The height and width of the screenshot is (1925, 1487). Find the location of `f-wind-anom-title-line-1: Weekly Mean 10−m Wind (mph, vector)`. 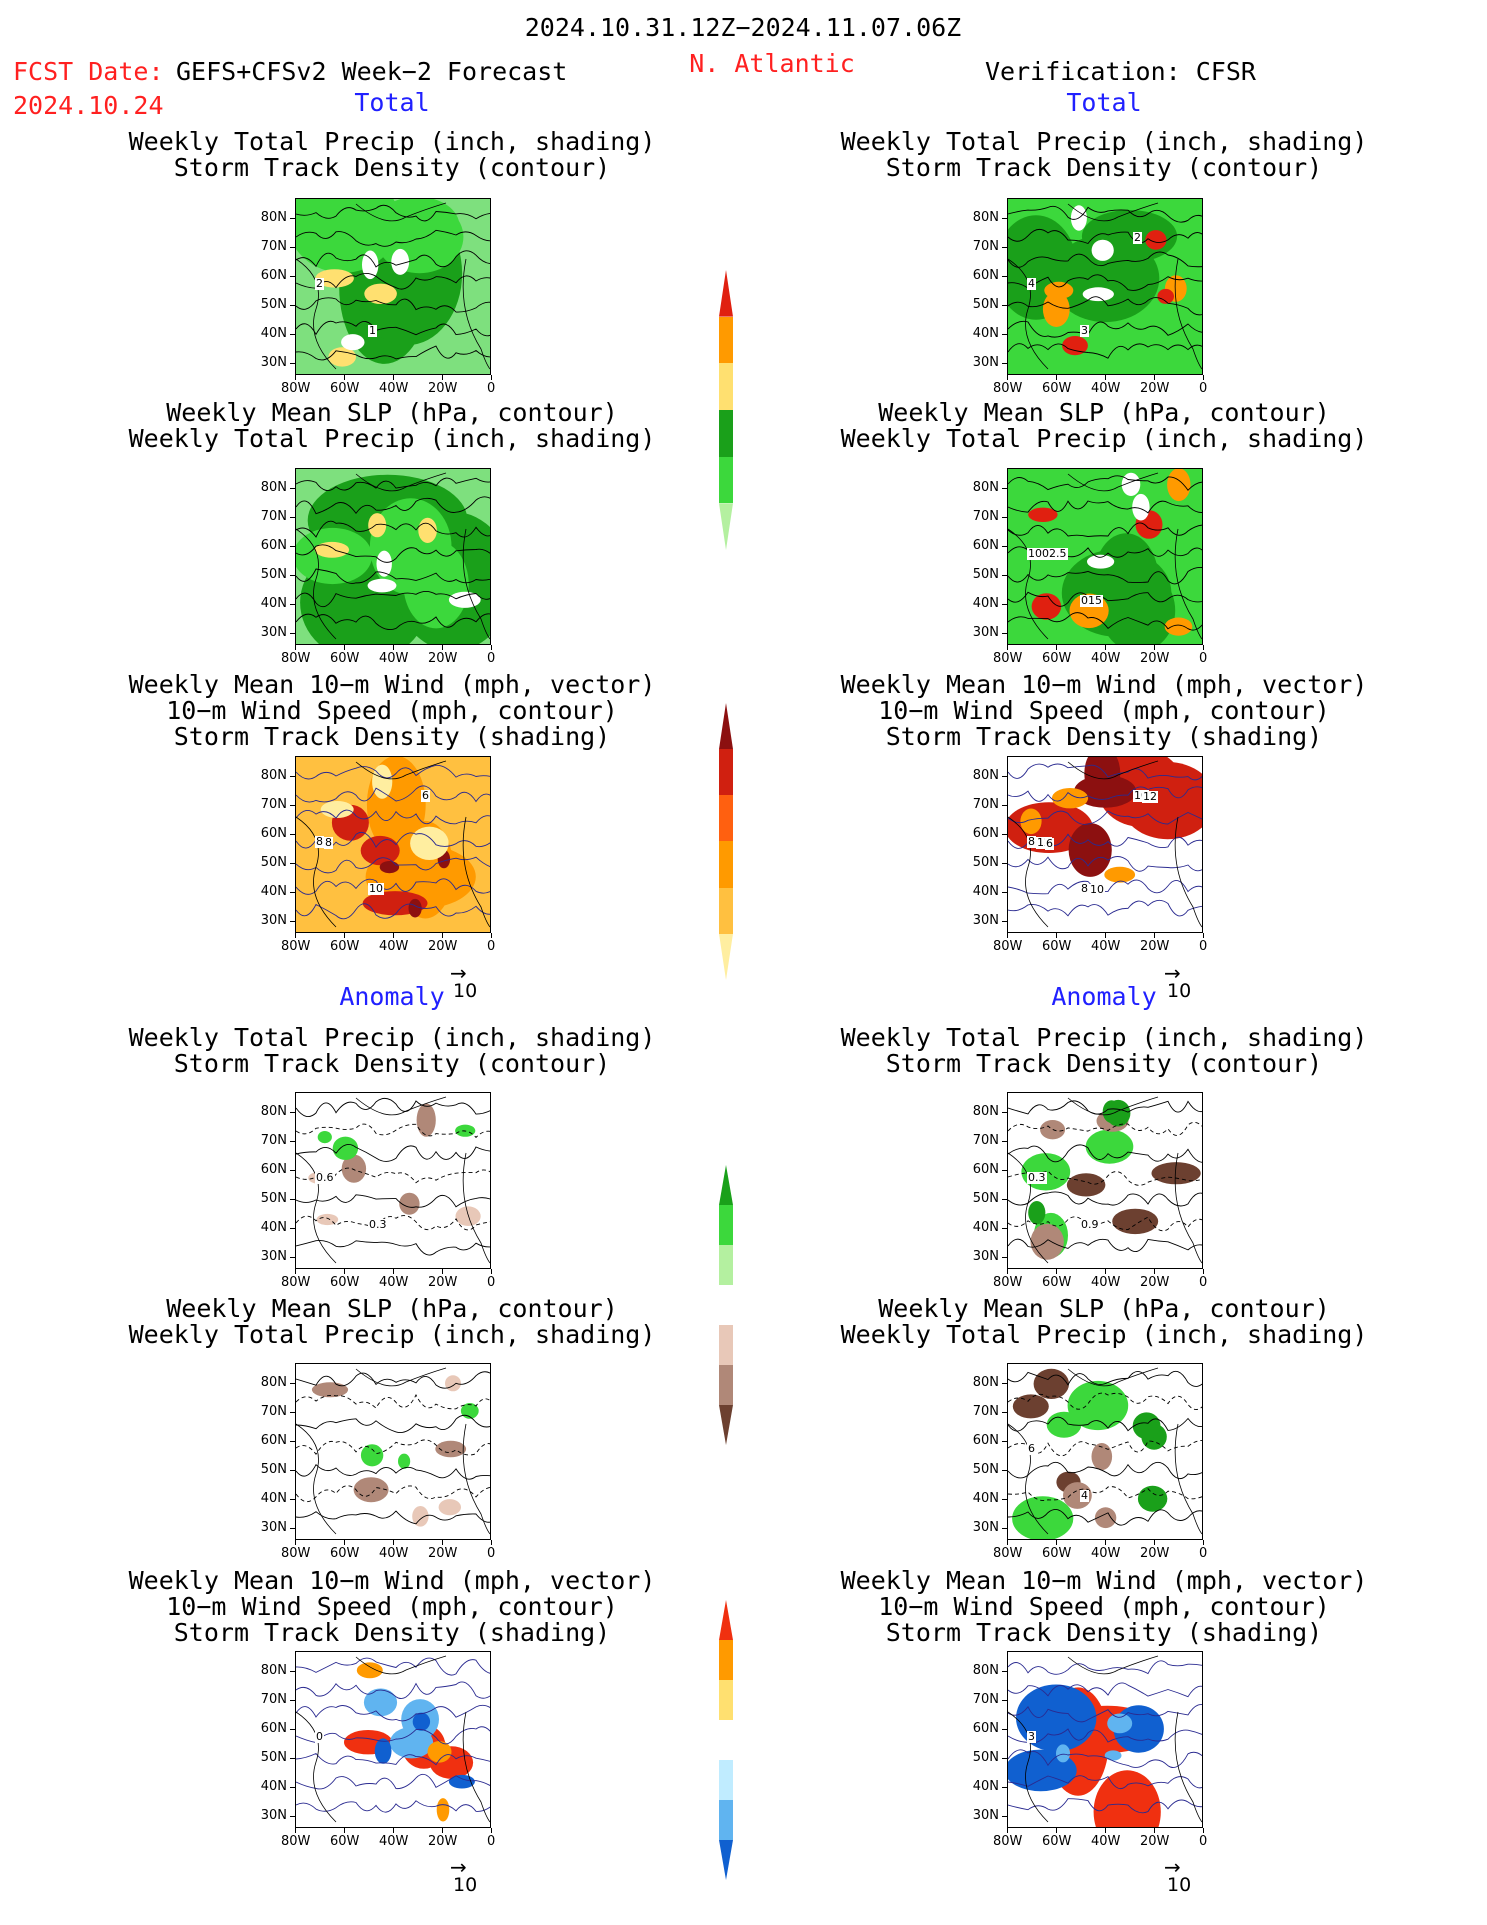

f-wind-anom-title-line-1: Weekly Mean 10−m Wind (mph, vector) is located at coordinates (392, 1580).